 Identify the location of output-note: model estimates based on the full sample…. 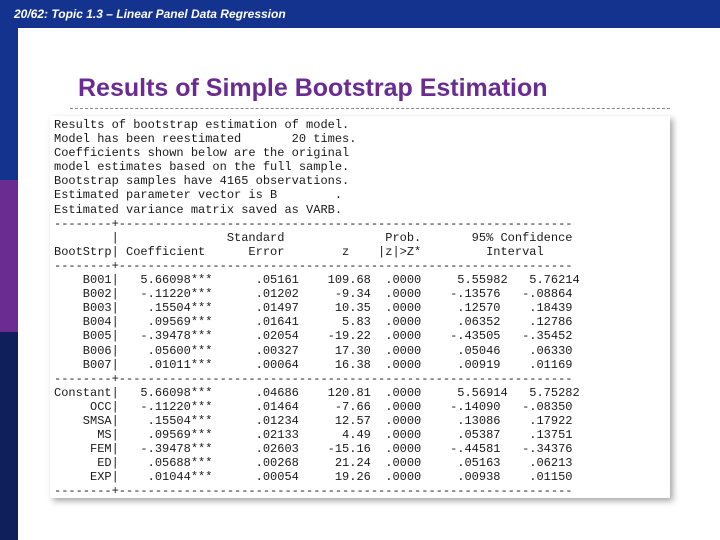
(202, 167).